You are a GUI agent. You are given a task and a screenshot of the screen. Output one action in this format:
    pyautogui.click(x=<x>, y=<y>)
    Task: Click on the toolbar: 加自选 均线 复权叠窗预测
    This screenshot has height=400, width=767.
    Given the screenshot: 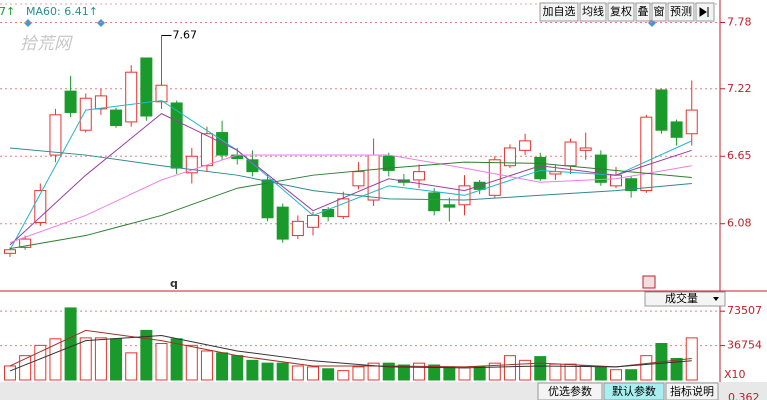 What is the action you would take?
    pyautogui.click(x=627, y=12)
    